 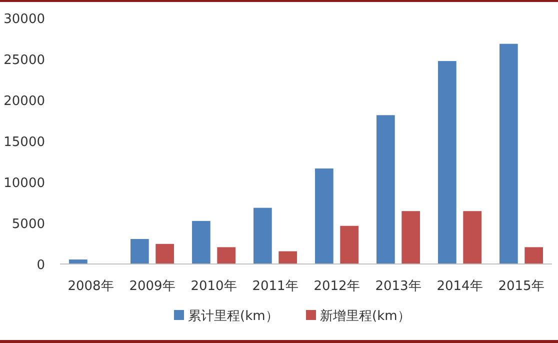 What do you see at coordinates (24, 142) in the screenshot?
I see `y-tick-label: 15000` at bounding box center [24, 142].